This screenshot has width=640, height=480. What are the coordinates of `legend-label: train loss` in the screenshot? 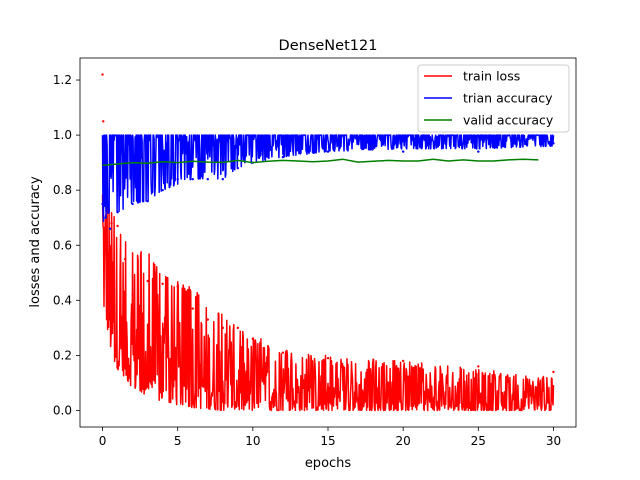 It's located at (491, 76).